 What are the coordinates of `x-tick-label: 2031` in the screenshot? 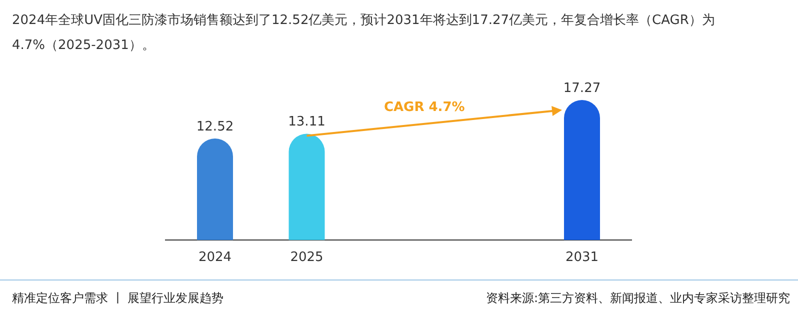 It's located at (582, 257).